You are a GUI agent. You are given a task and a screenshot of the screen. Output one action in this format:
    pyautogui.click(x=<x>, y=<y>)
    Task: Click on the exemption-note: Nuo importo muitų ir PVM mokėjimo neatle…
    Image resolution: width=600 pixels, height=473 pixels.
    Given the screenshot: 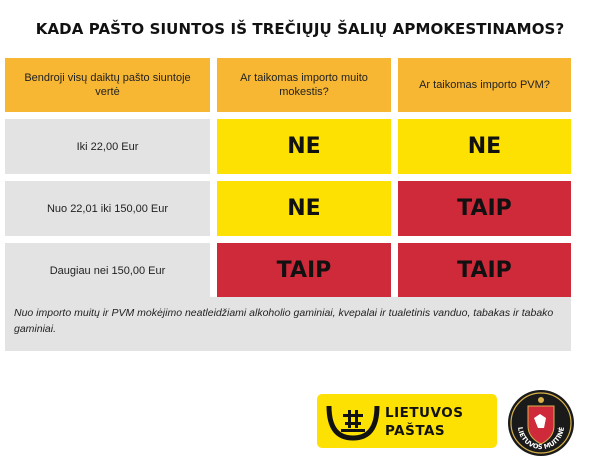 What is the action you would take?
    pyautogui.click(x=288, y=324)
    